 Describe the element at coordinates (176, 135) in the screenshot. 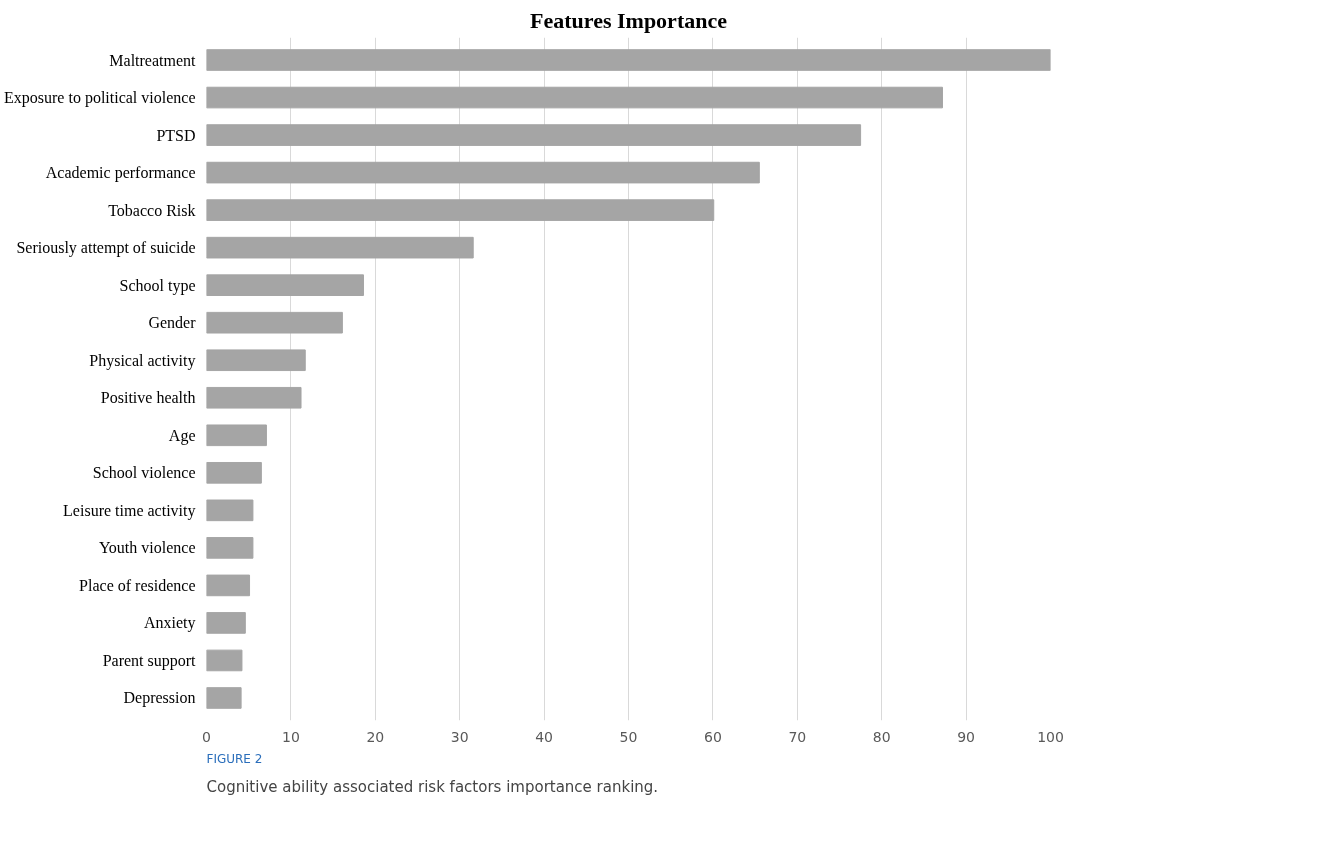

I see `y-tick-label: PTSD` at that location.